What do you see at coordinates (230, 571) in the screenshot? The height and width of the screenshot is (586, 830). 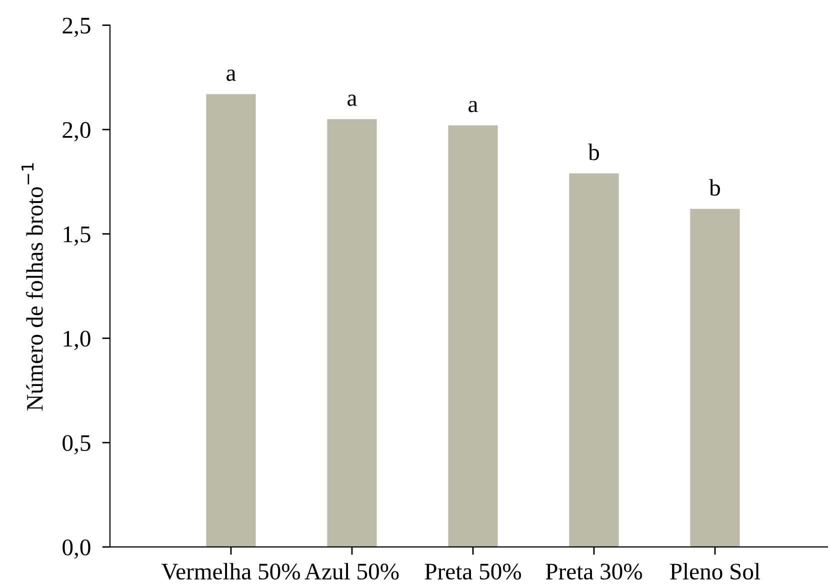 I see `x-tick-label: Vermelha 50%` at bounding box center [230, 571].